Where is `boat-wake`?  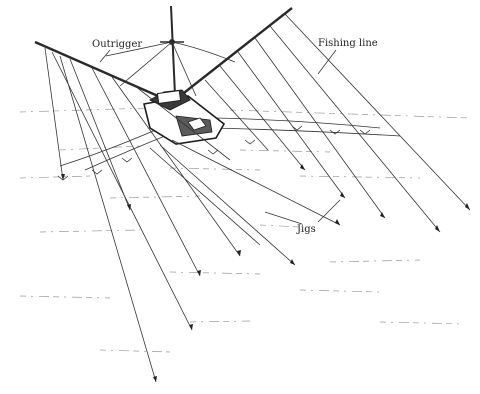 boat-wake is located at coordinates (230, 144).